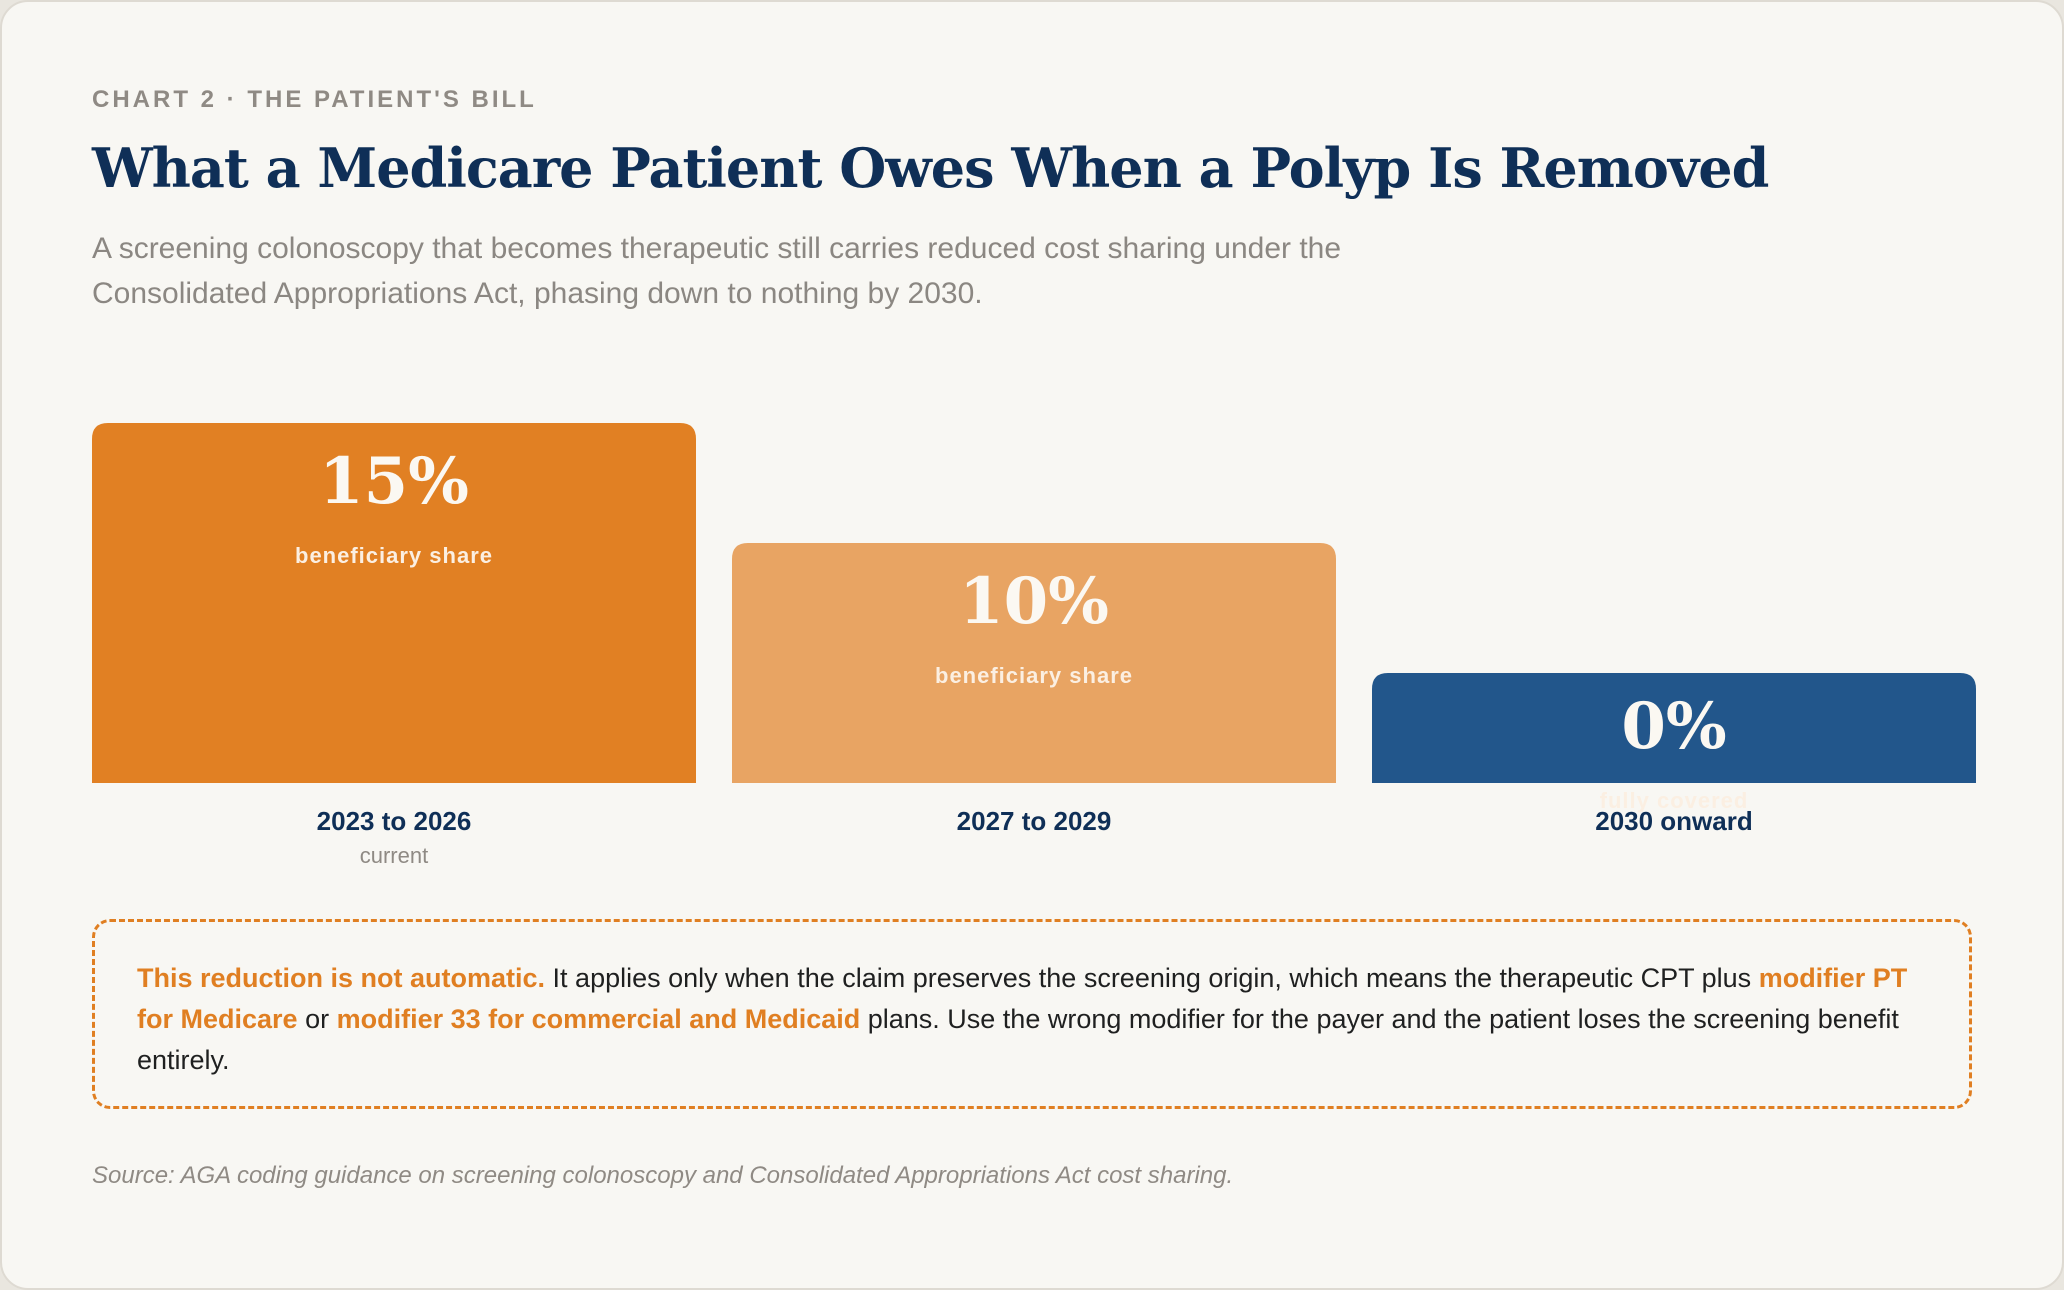 The image size is (2064, 1290). What do you see at coordinates (1034, 601) in the screenshot?
I see `bar-value-label-2: 10%` at bounding box center [1034, 601].